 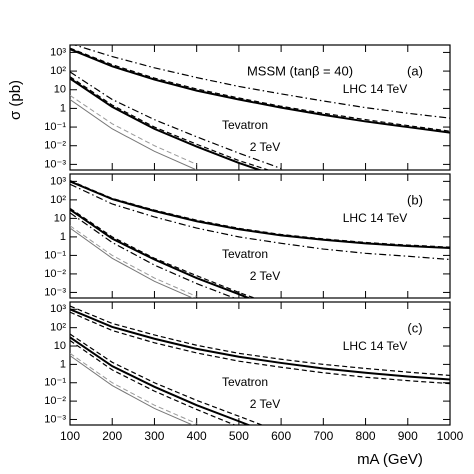 What do you see at coordinates (414, 327) in the screenshot?
I see `panel-label: (c)` at bounding box center [414, 327].